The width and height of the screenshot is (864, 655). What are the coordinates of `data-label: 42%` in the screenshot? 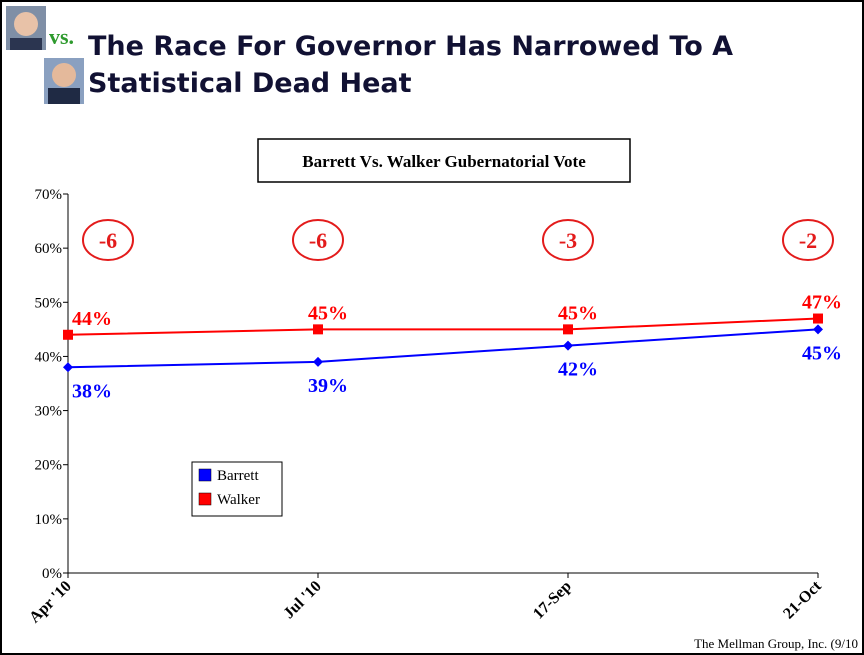 It's located at (578, 370).